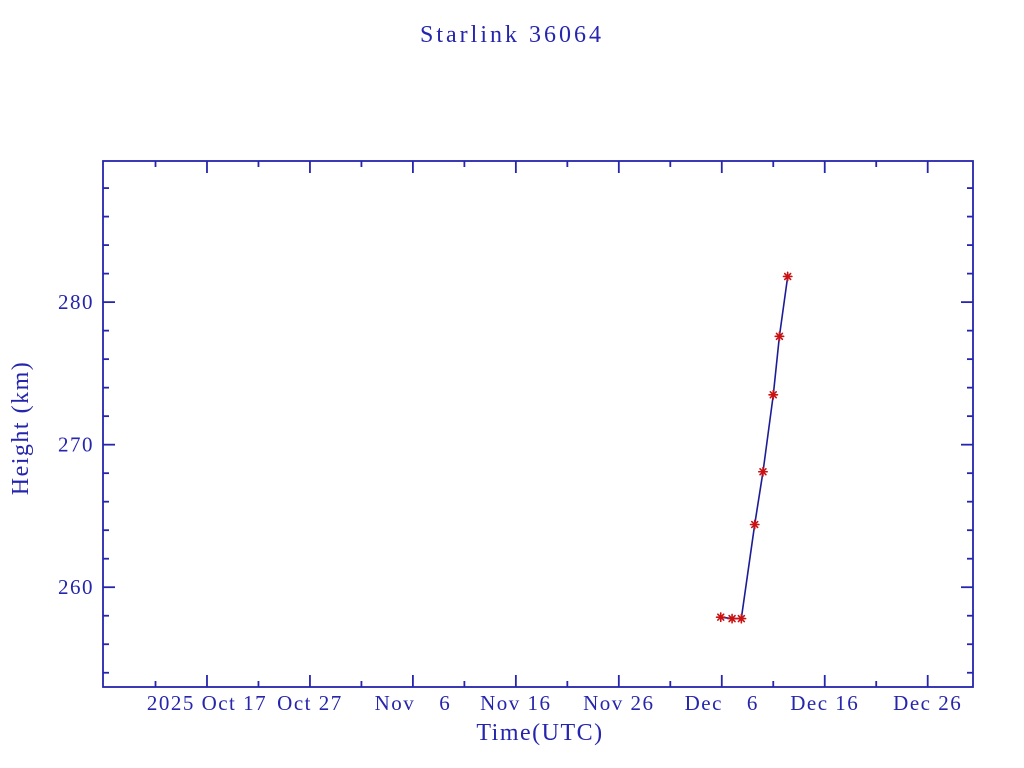 The width and height of the screenshot is (1024, 768). I want to click on y-tick-label: 280, so click(76, 302).